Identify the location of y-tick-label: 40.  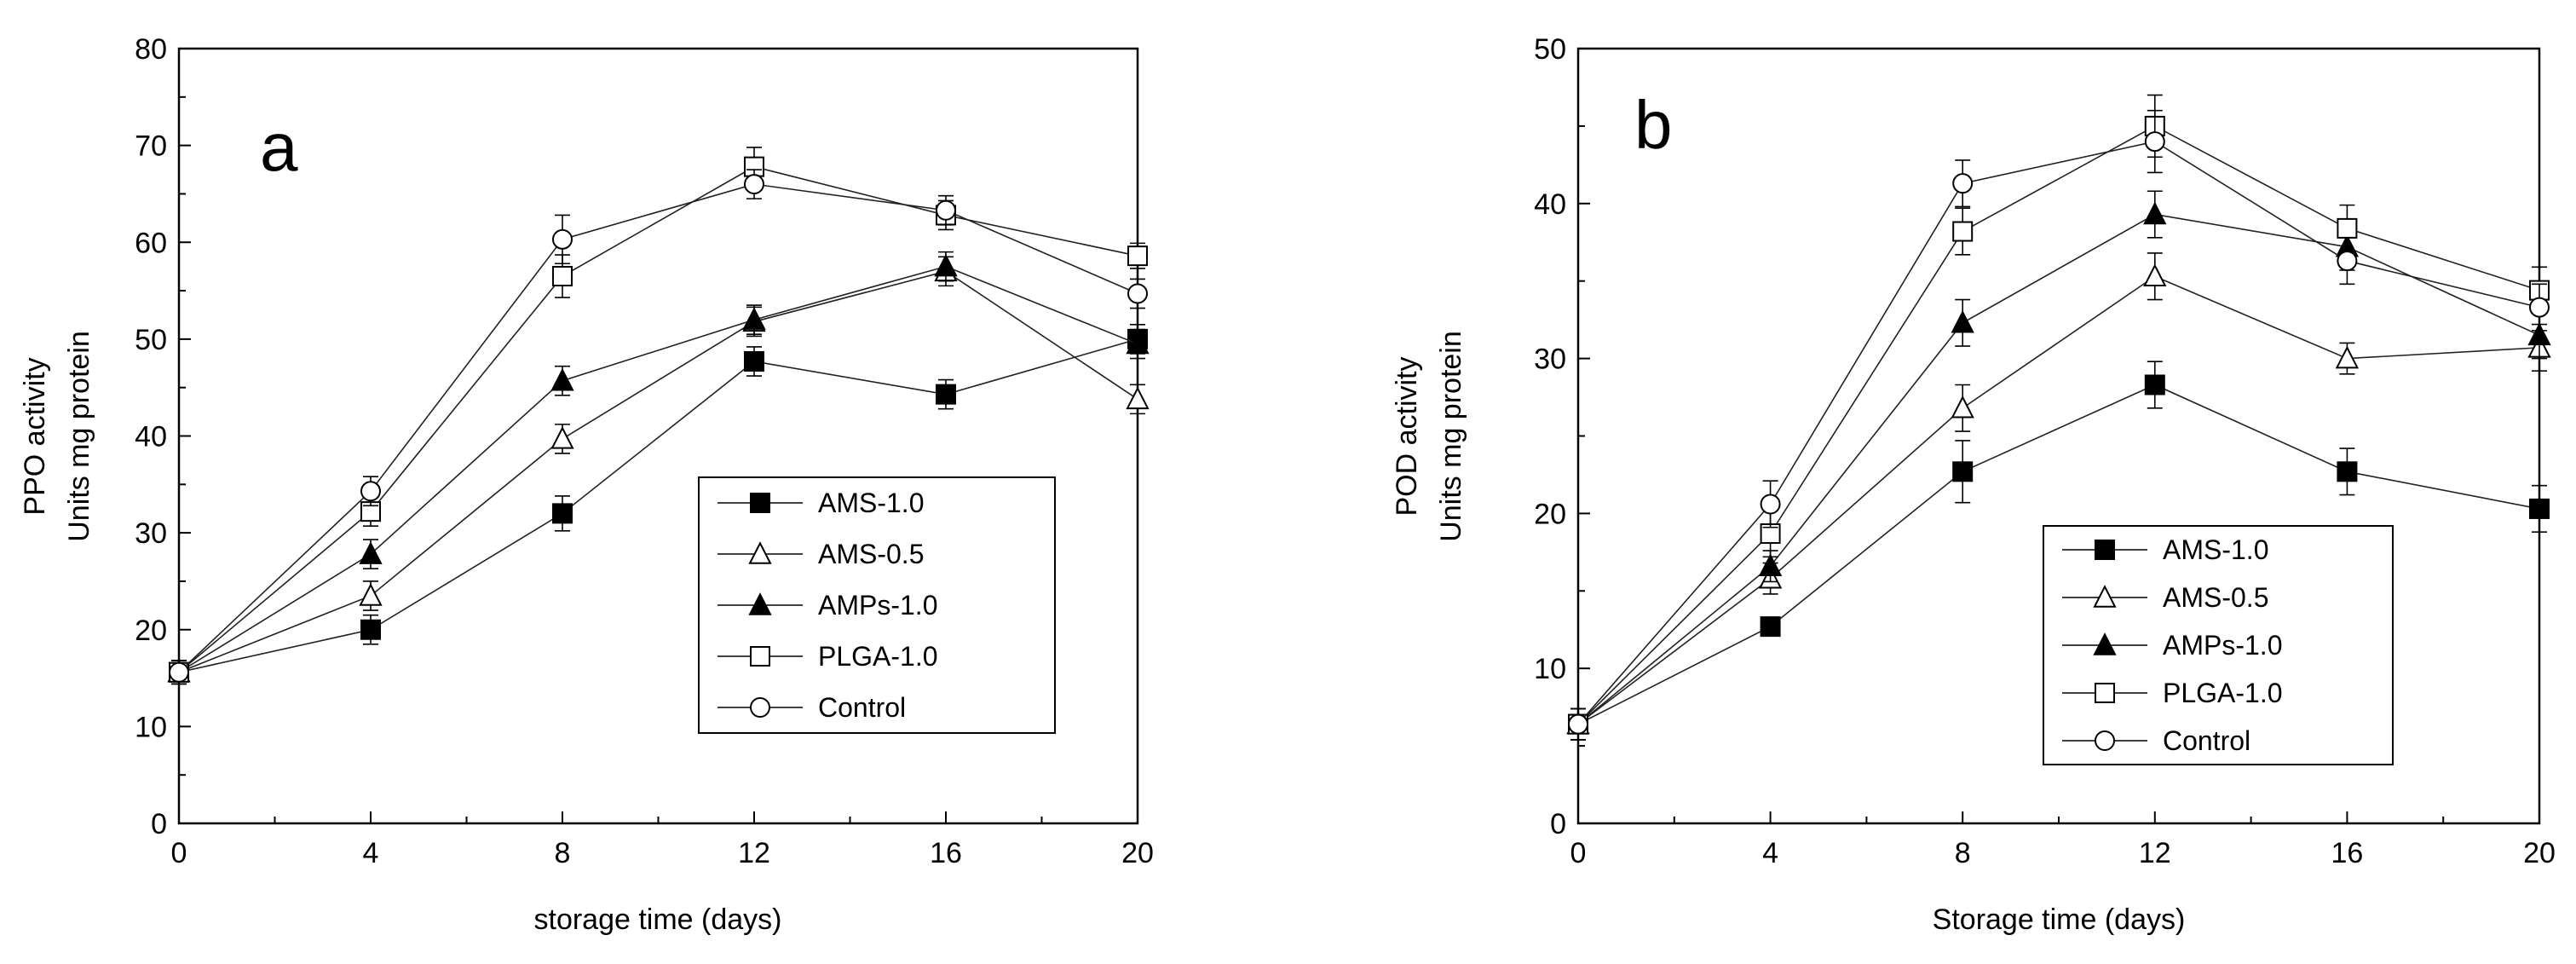
(151, 437).